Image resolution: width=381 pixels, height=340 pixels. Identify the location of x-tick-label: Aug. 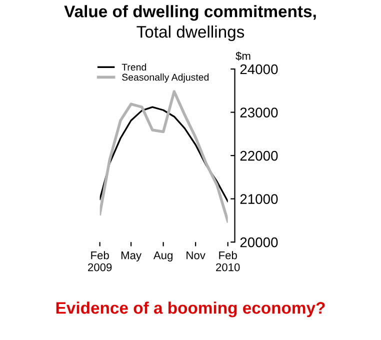
(162, 257).